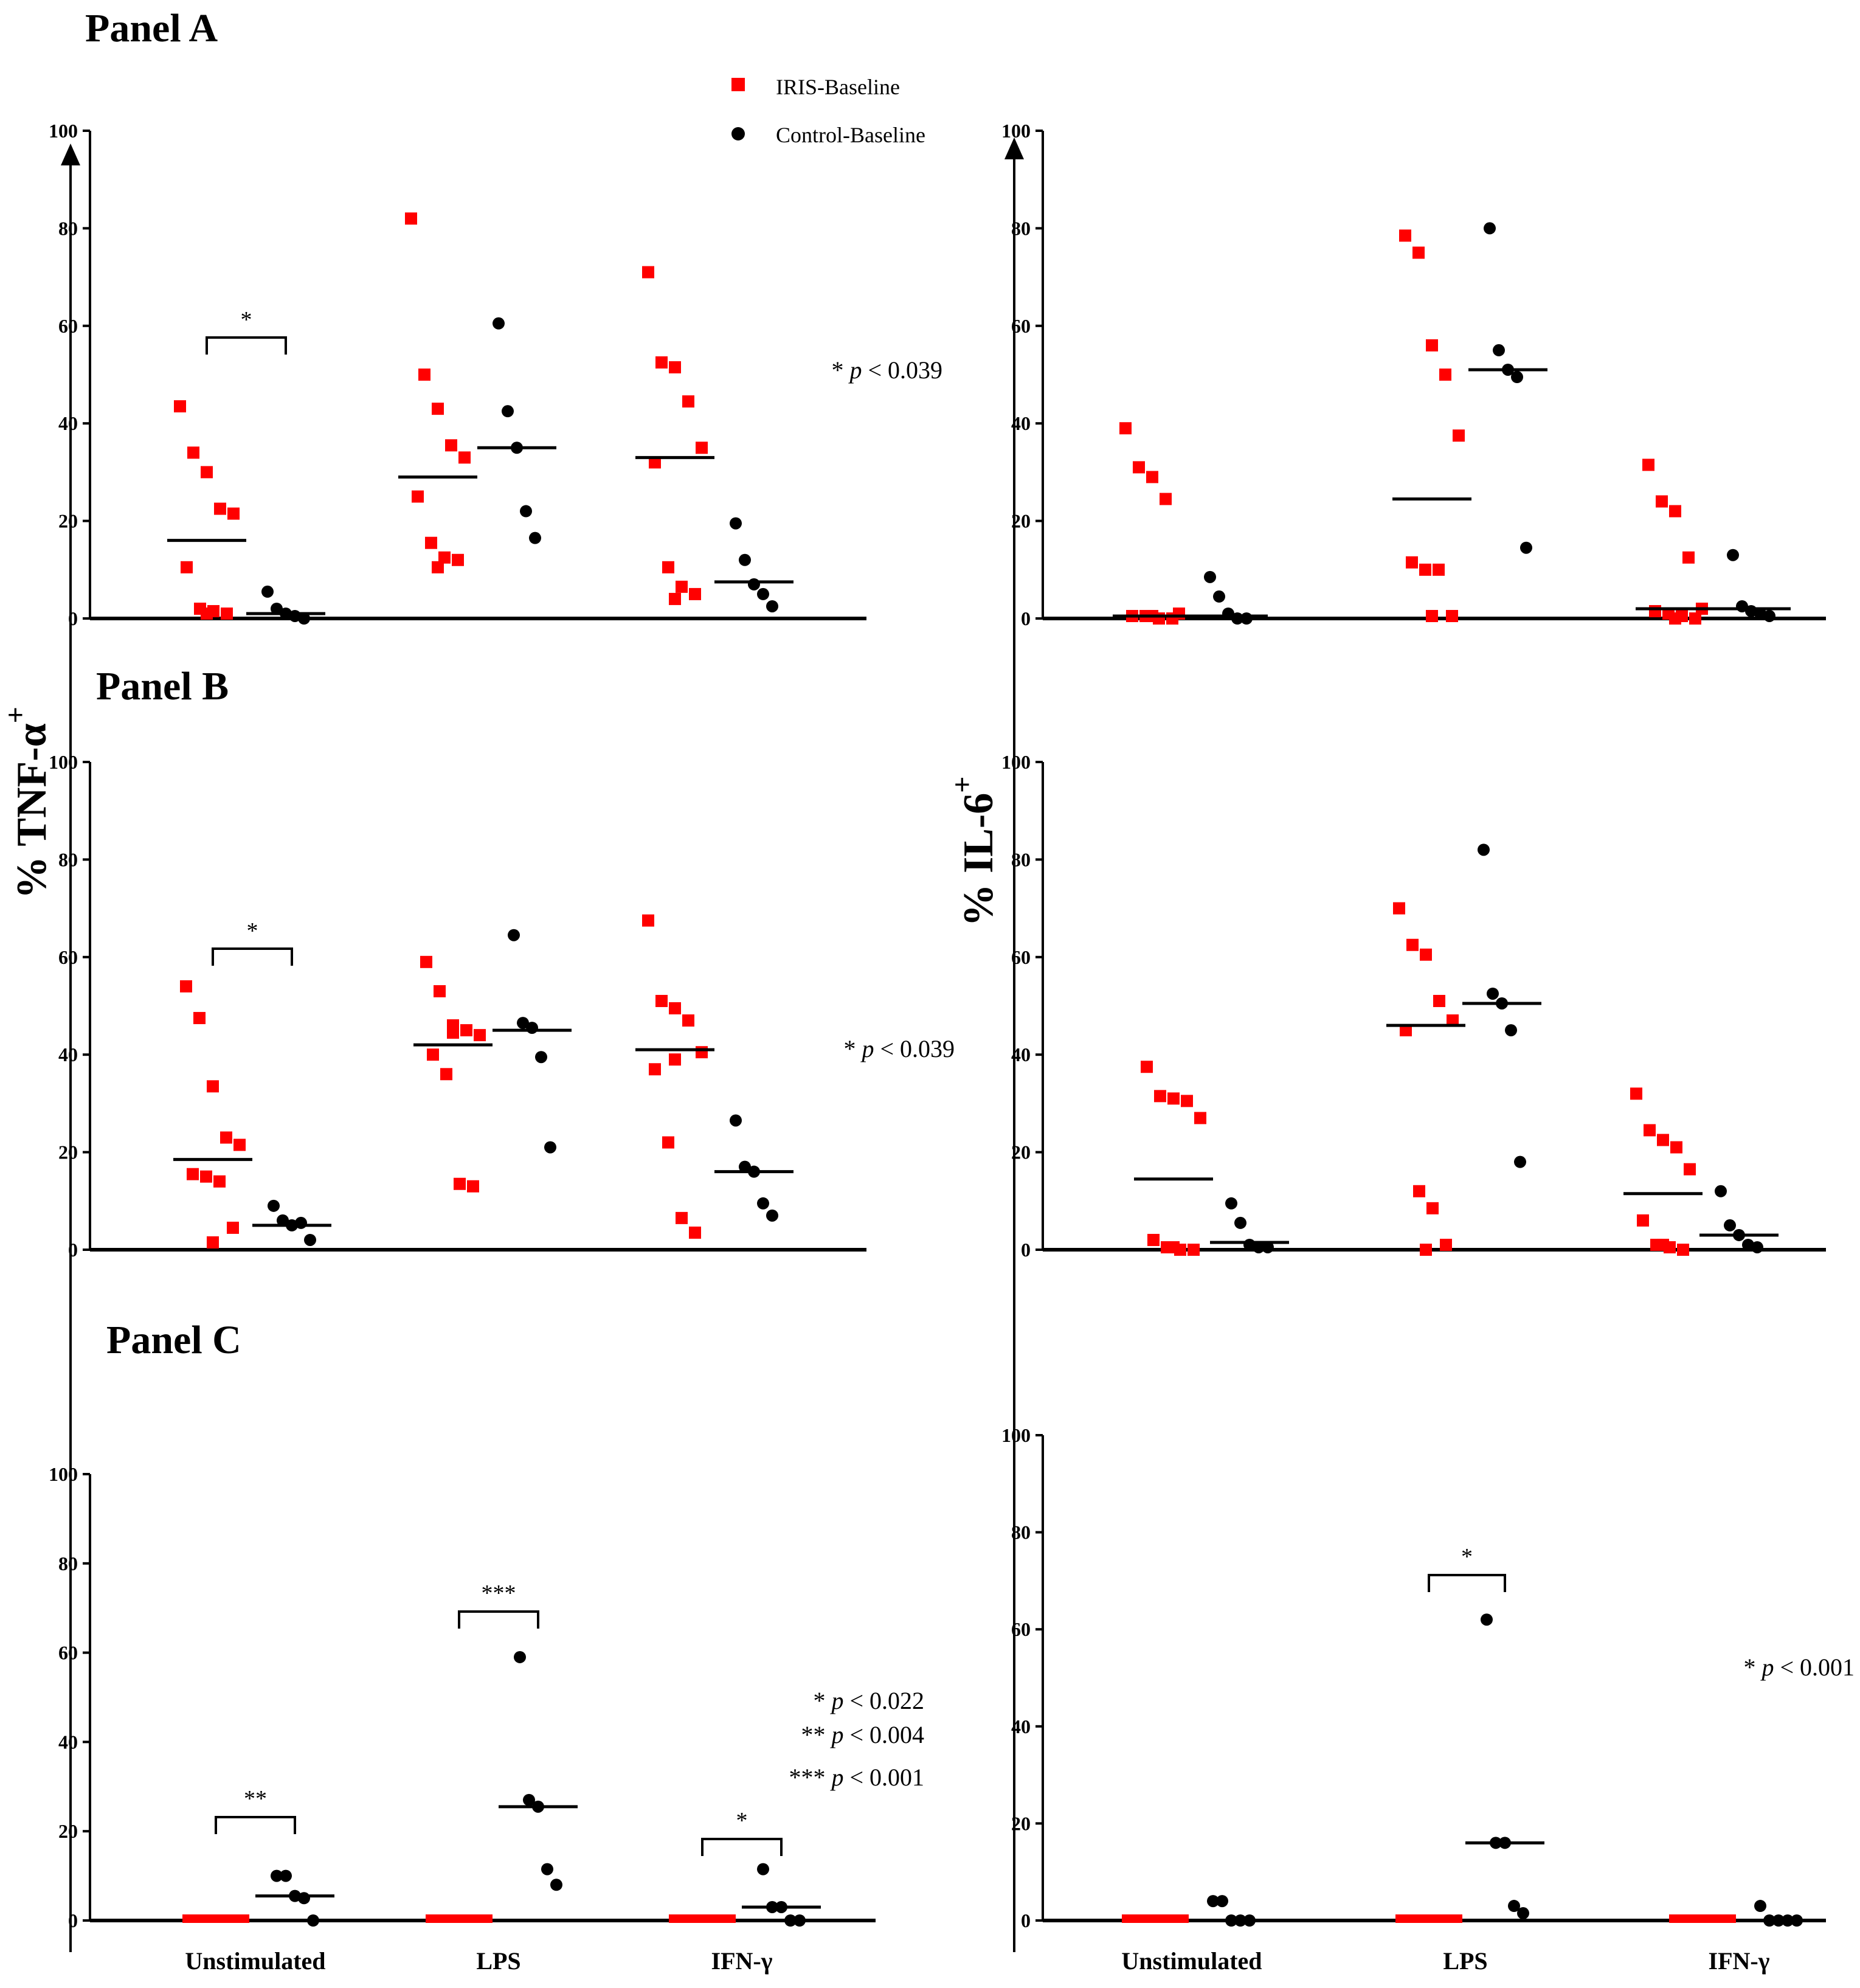 This screenshot has height=1988, width=1860. I want to click on significance-bracket, so click(498, 1619).